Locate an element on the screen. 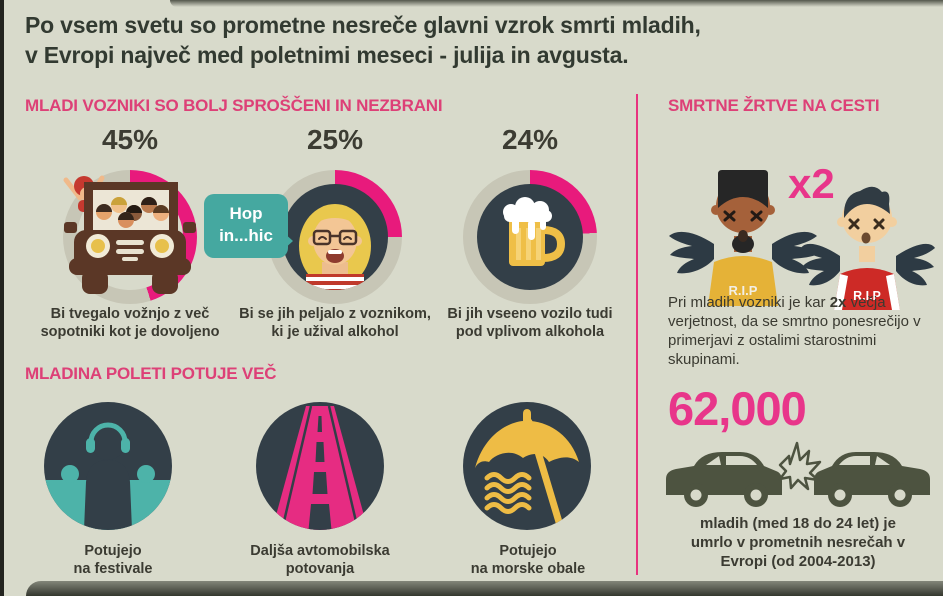 This screenshot has width=943, height=596. road-circle is located at coordinates (320, 466).